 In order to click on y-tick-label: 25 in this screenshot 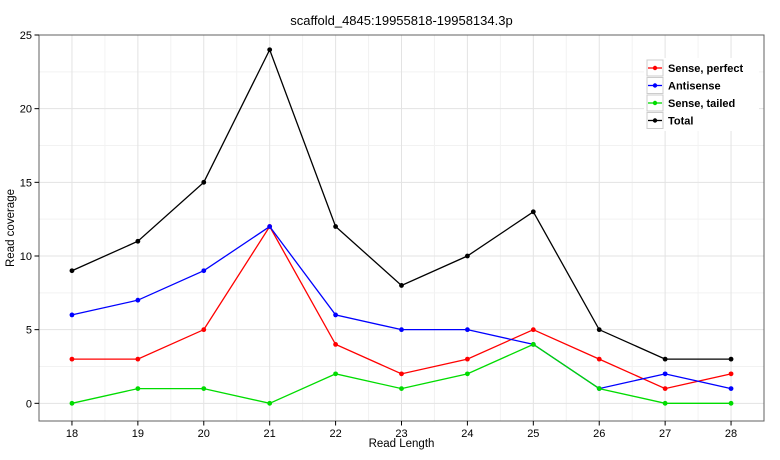, I will do `click(26, 36)`.